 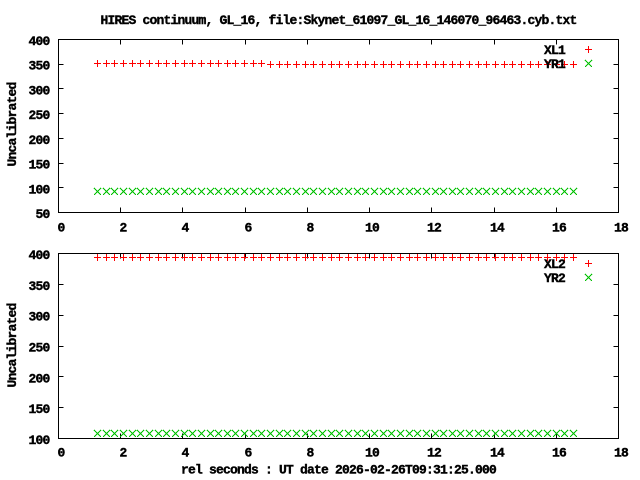 What do you see at coordinates (555, 278) in the screenshot?
I see `svg-text: YR2` at bounding box center [555, 278].